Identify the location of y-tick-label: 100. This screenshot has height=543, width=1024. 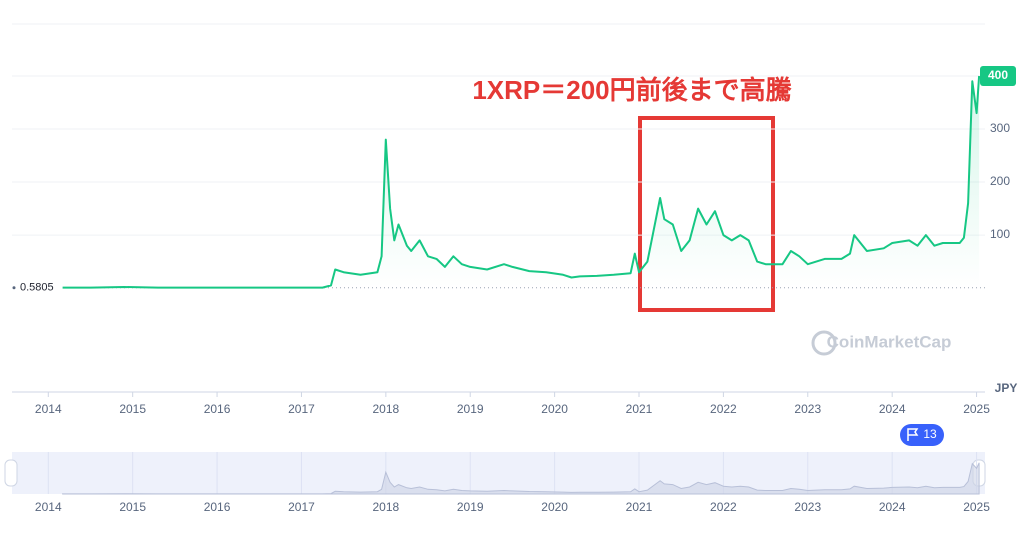
(1000, 234).